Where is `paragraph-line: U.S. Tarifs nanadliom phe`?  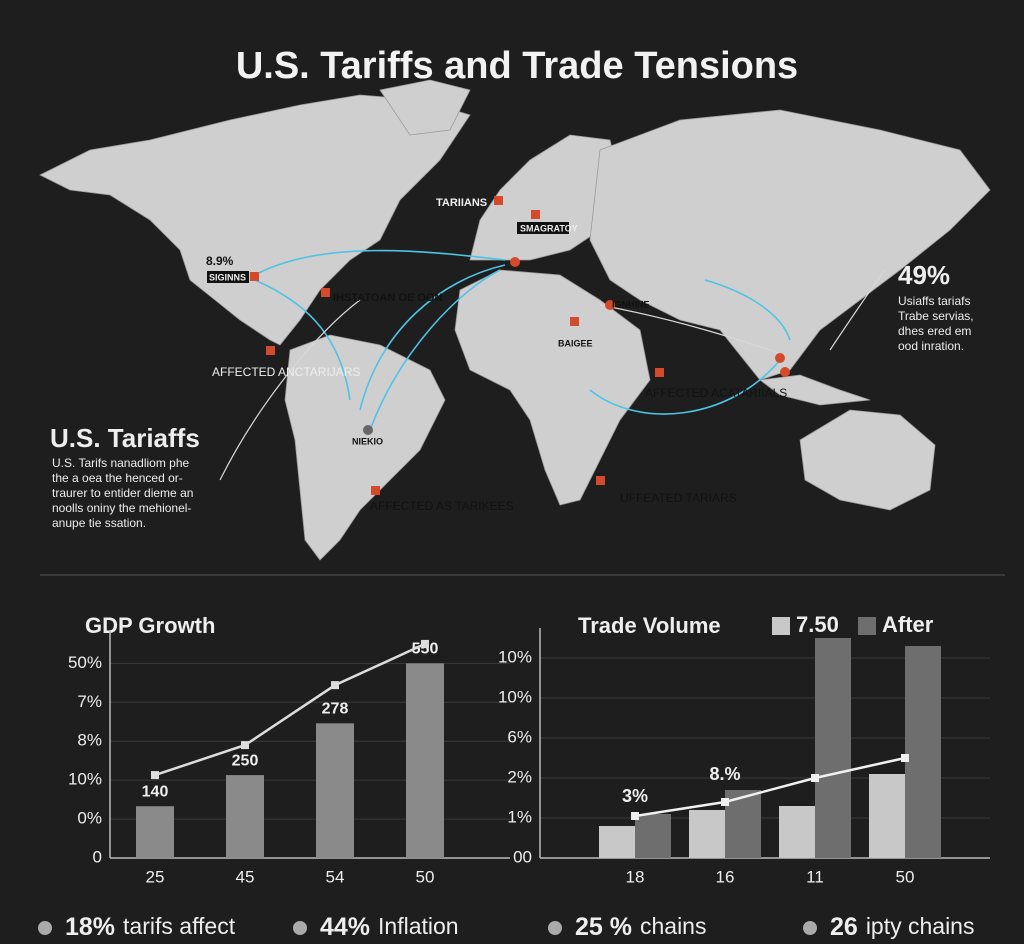 paragraph-line: U.S. Tarifs nanadliom phe is located at coordinates (121, 463).